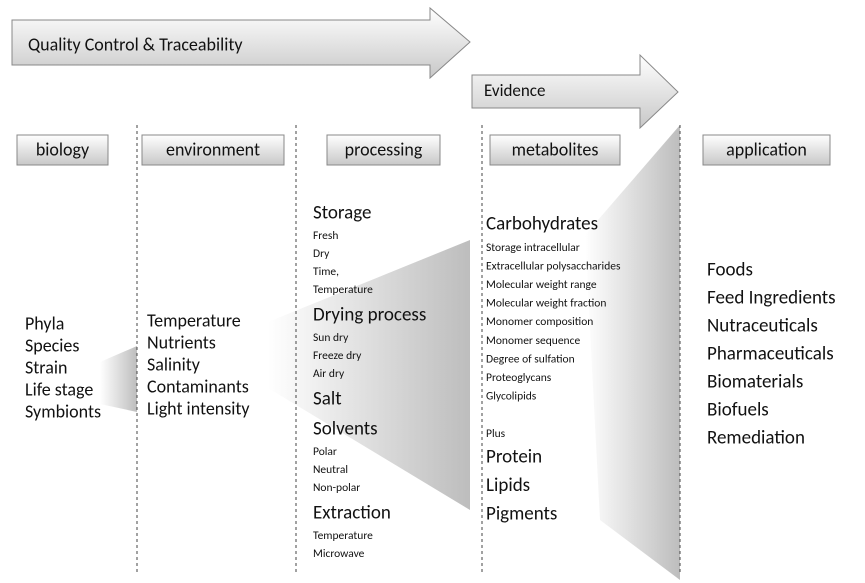  What do you see at coordinates (730, 270) in the screenshot?
I see `item: Foods` at bounding box center [730, 270].